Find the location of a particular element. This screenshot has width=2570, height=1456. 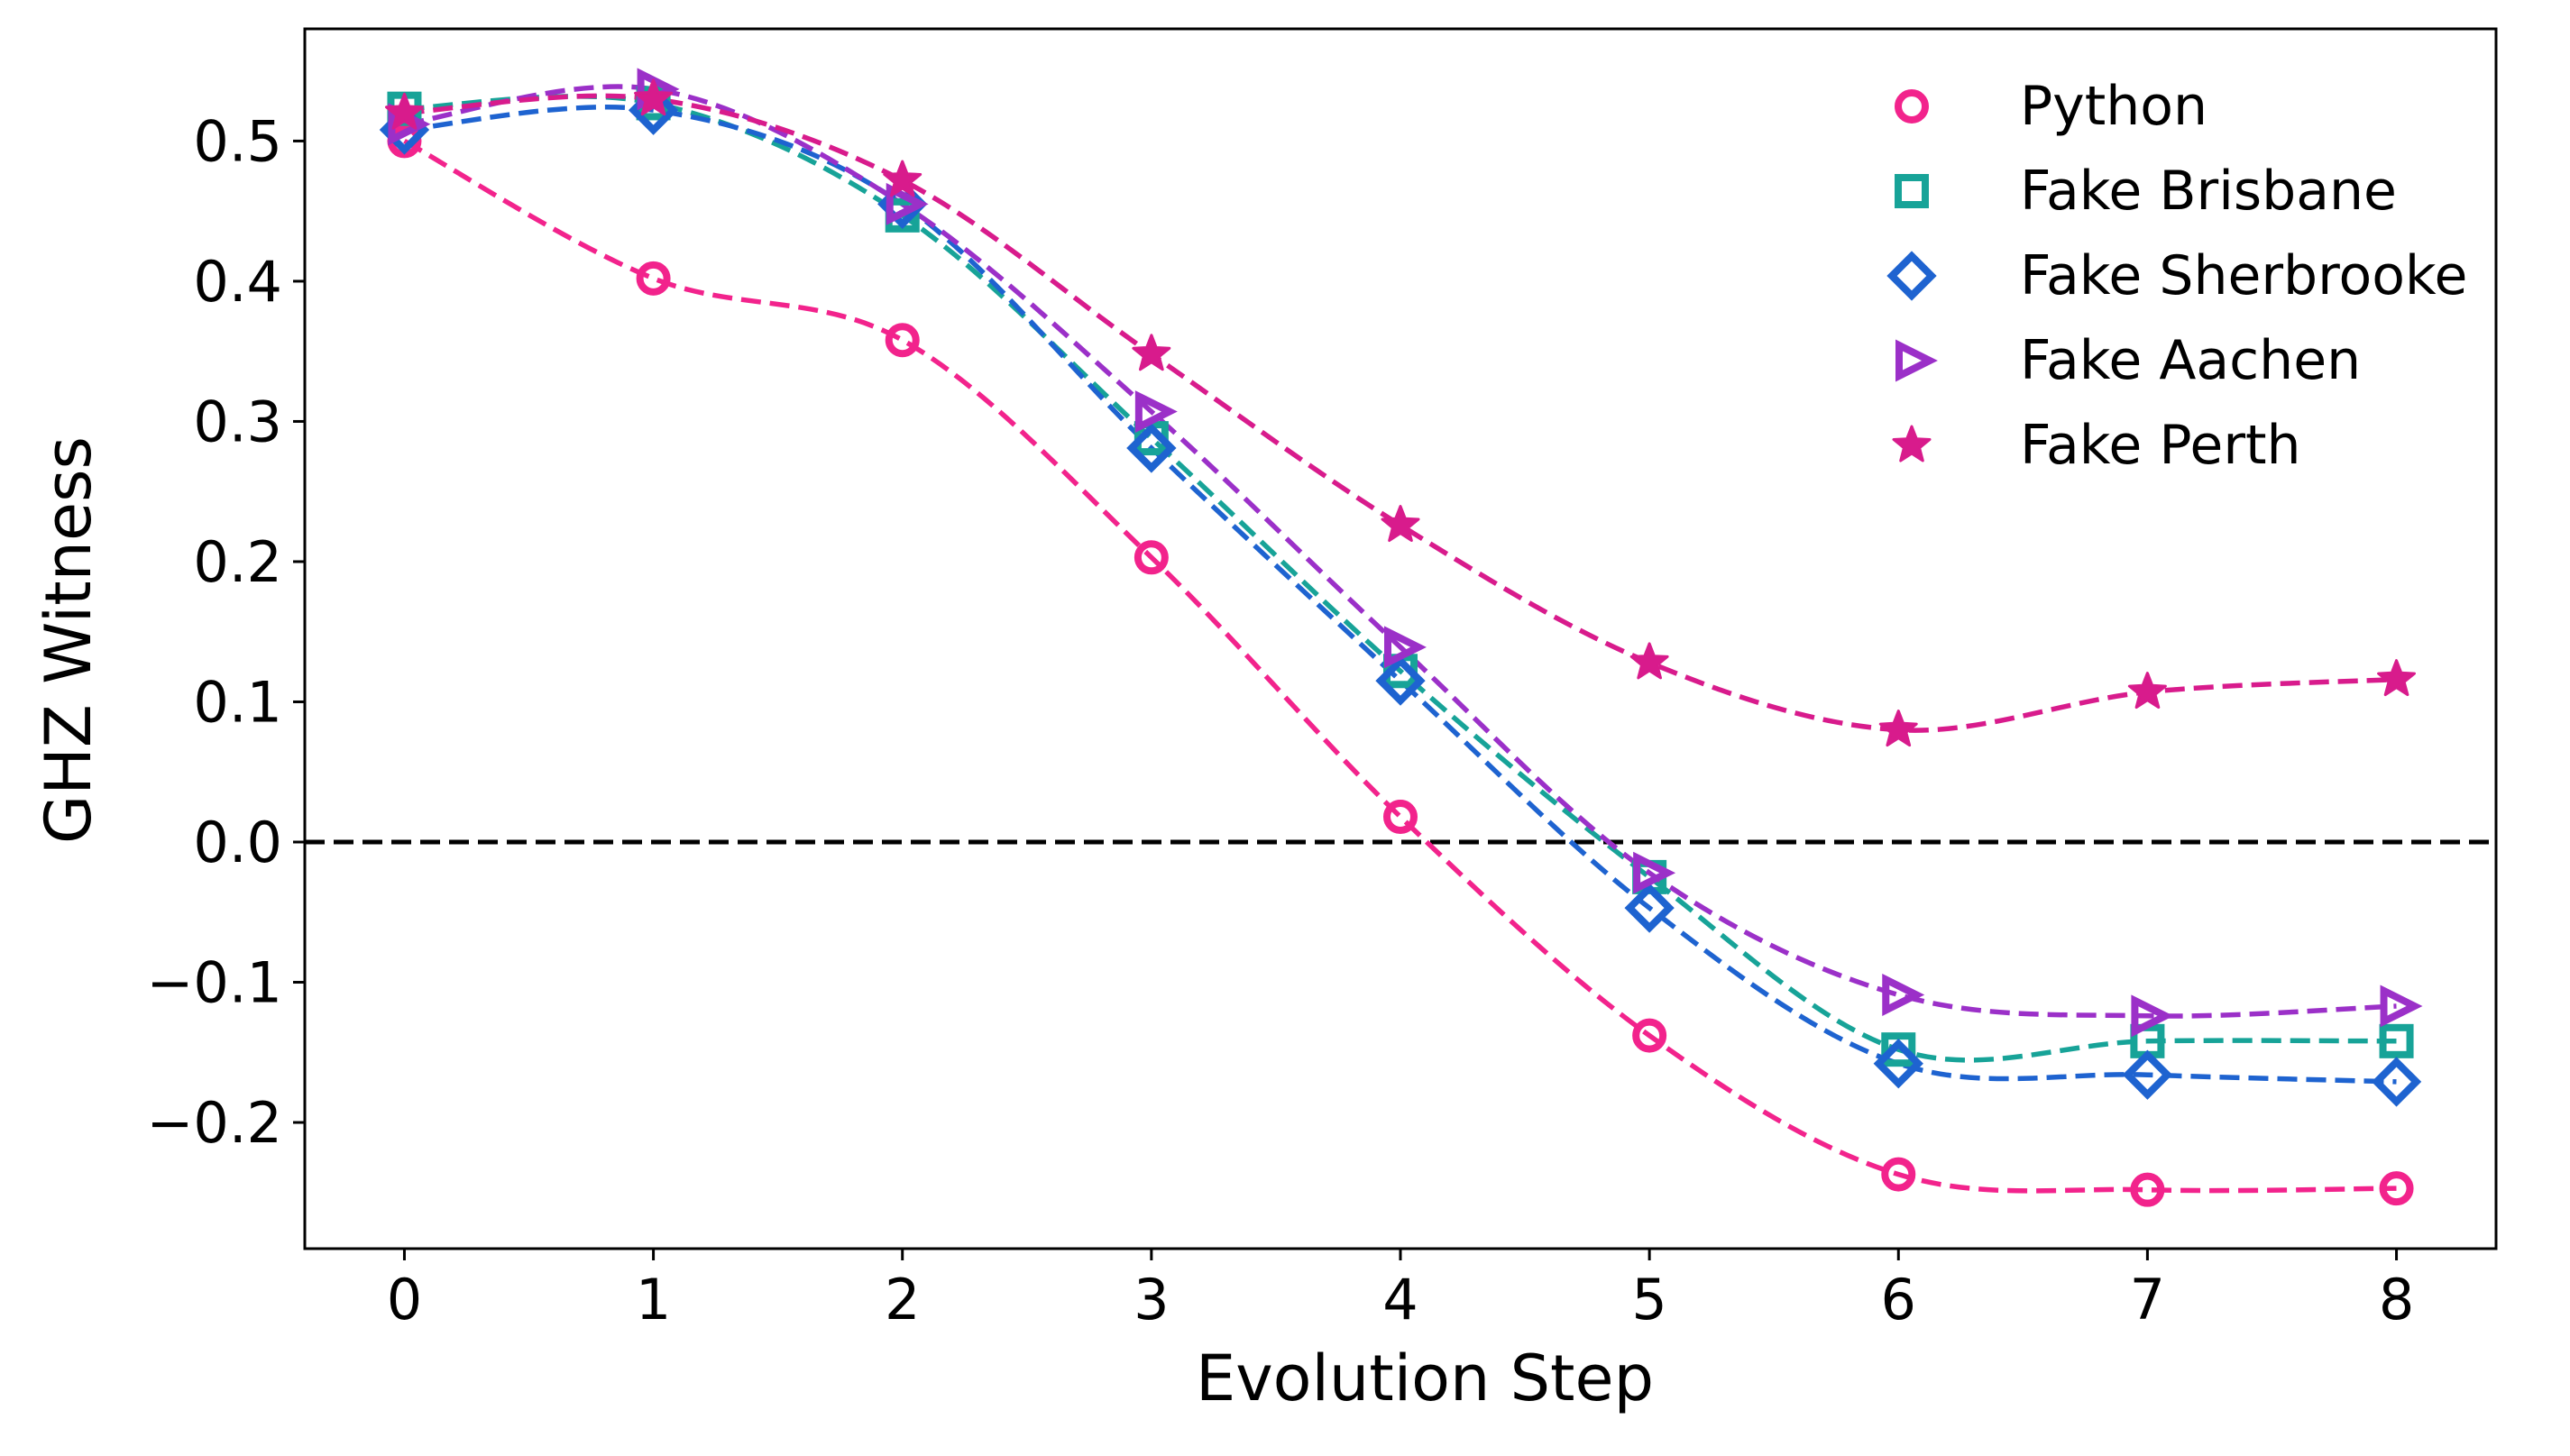

y-tick-label: 0.2 is located at coordinates (237, 562).